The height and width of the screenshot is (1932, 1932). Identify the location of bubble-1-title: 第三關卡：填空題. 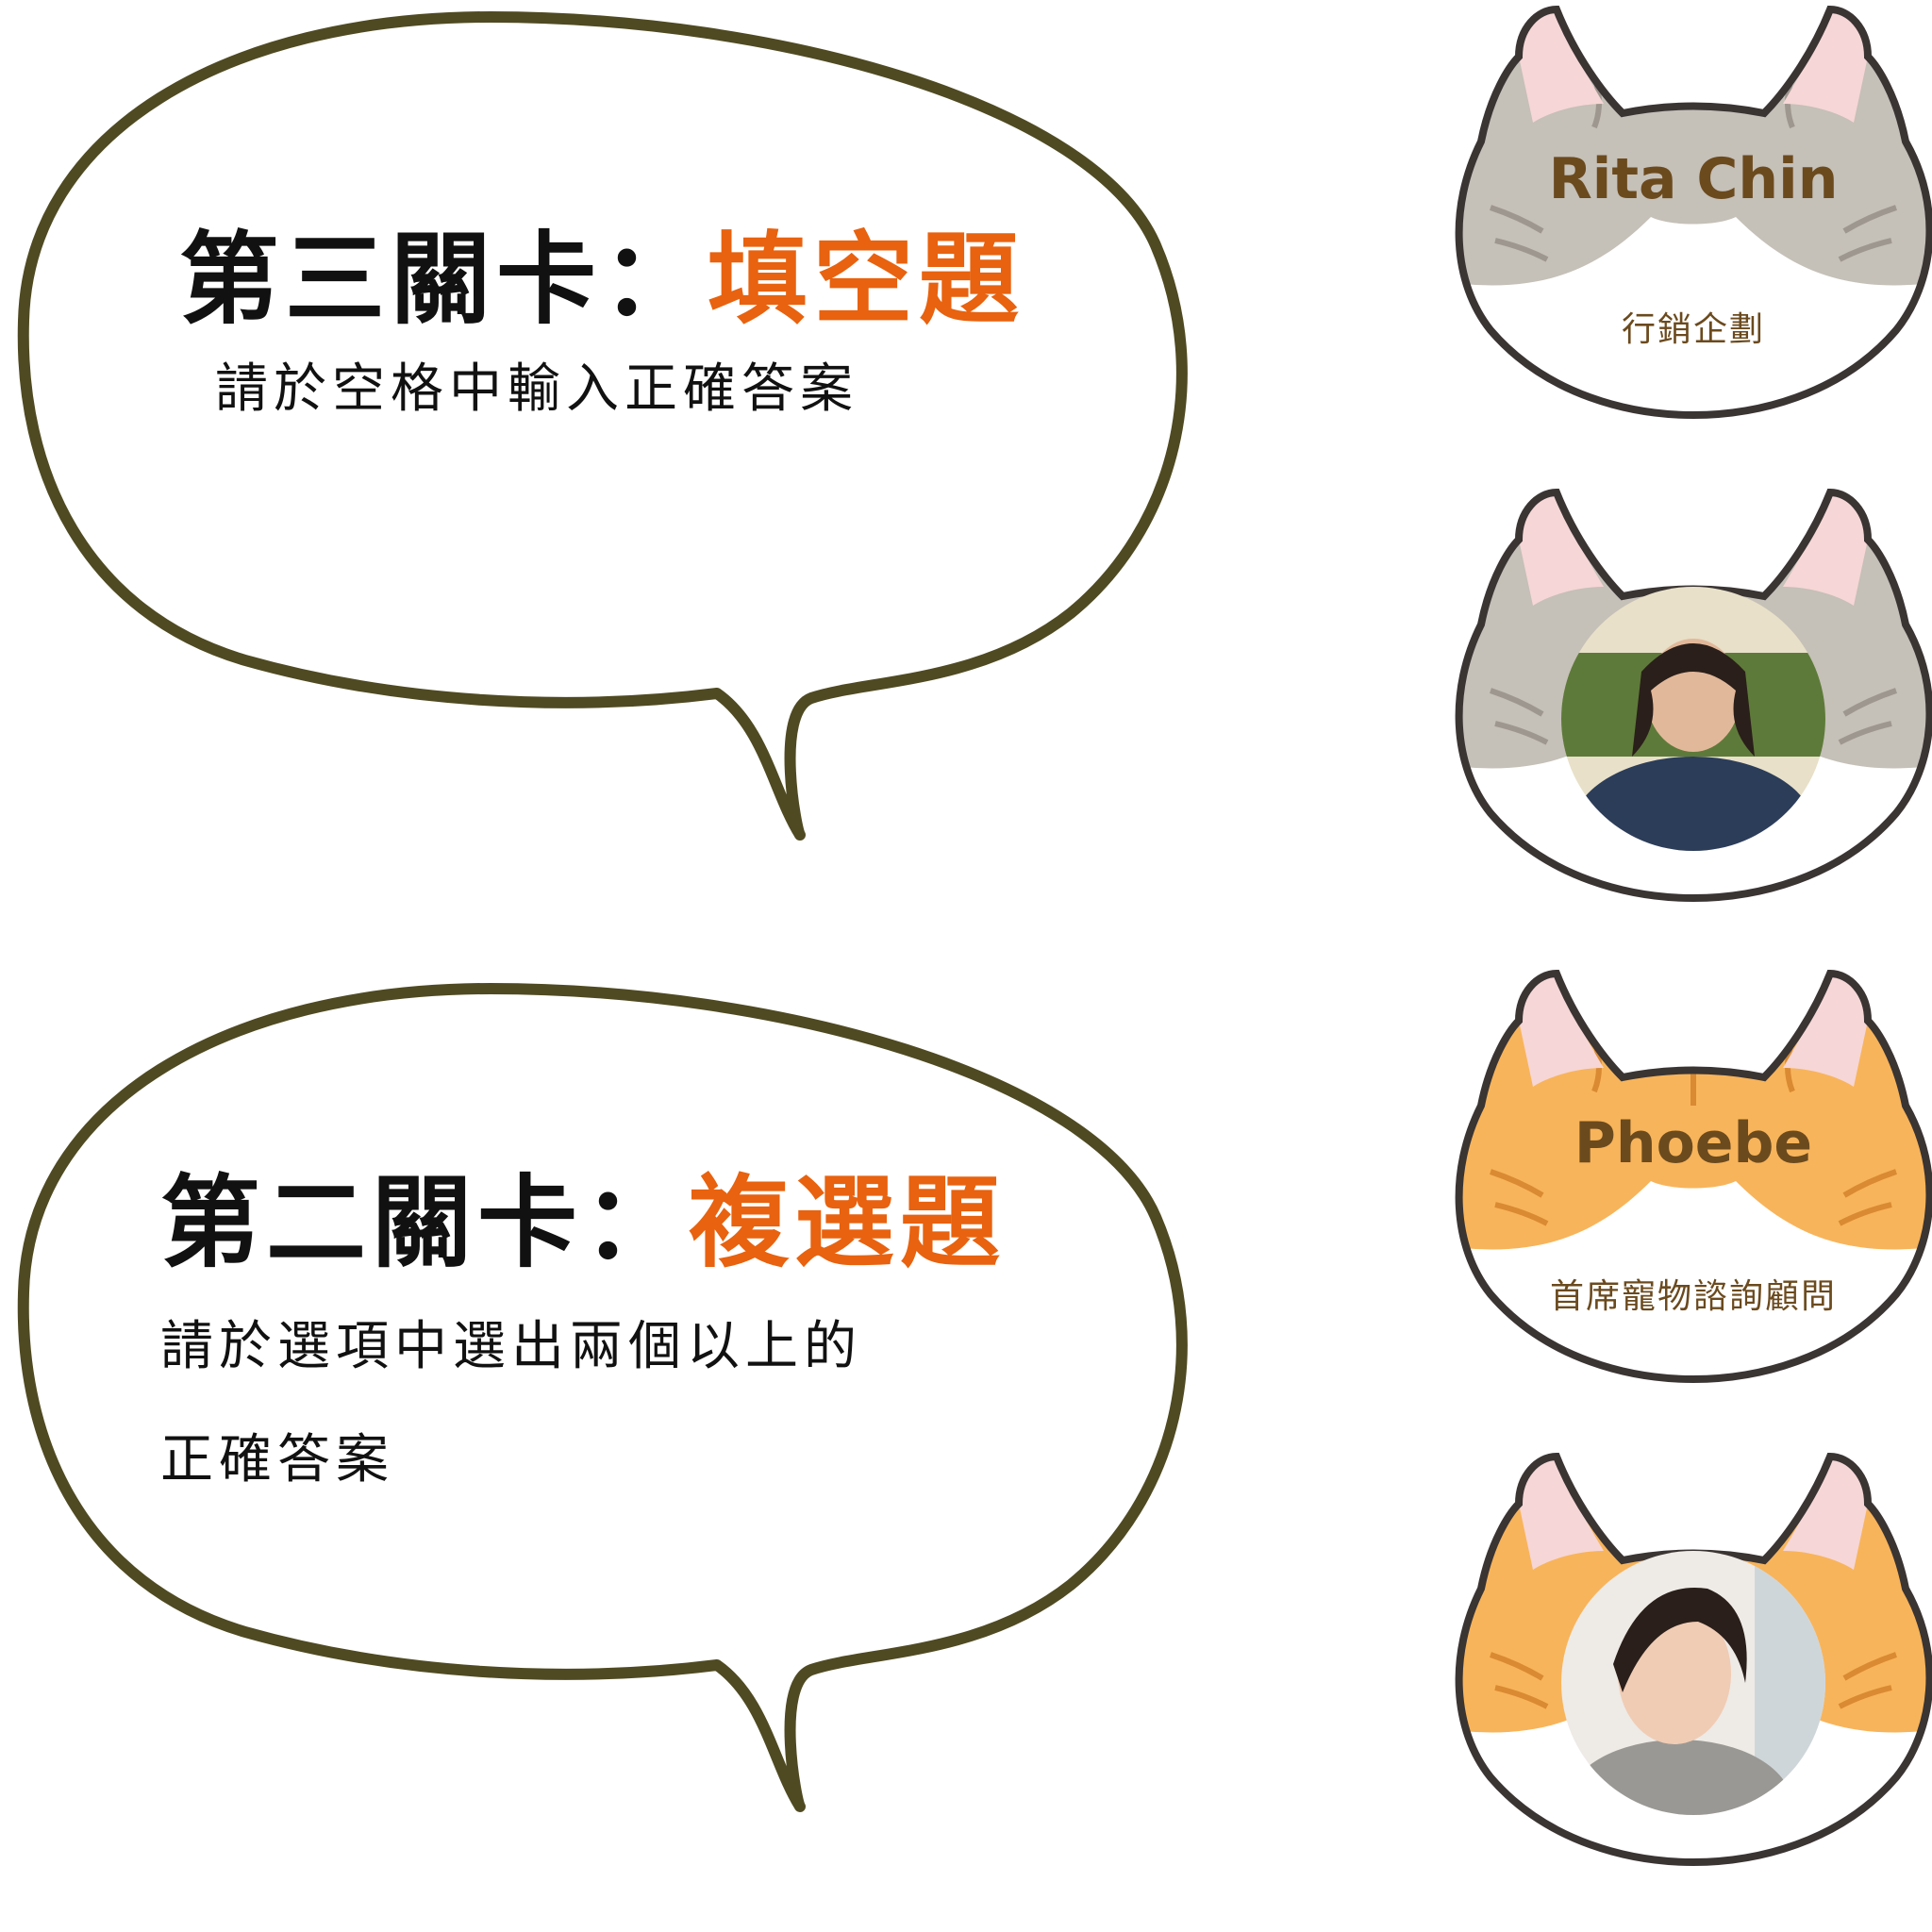
(601, 271).